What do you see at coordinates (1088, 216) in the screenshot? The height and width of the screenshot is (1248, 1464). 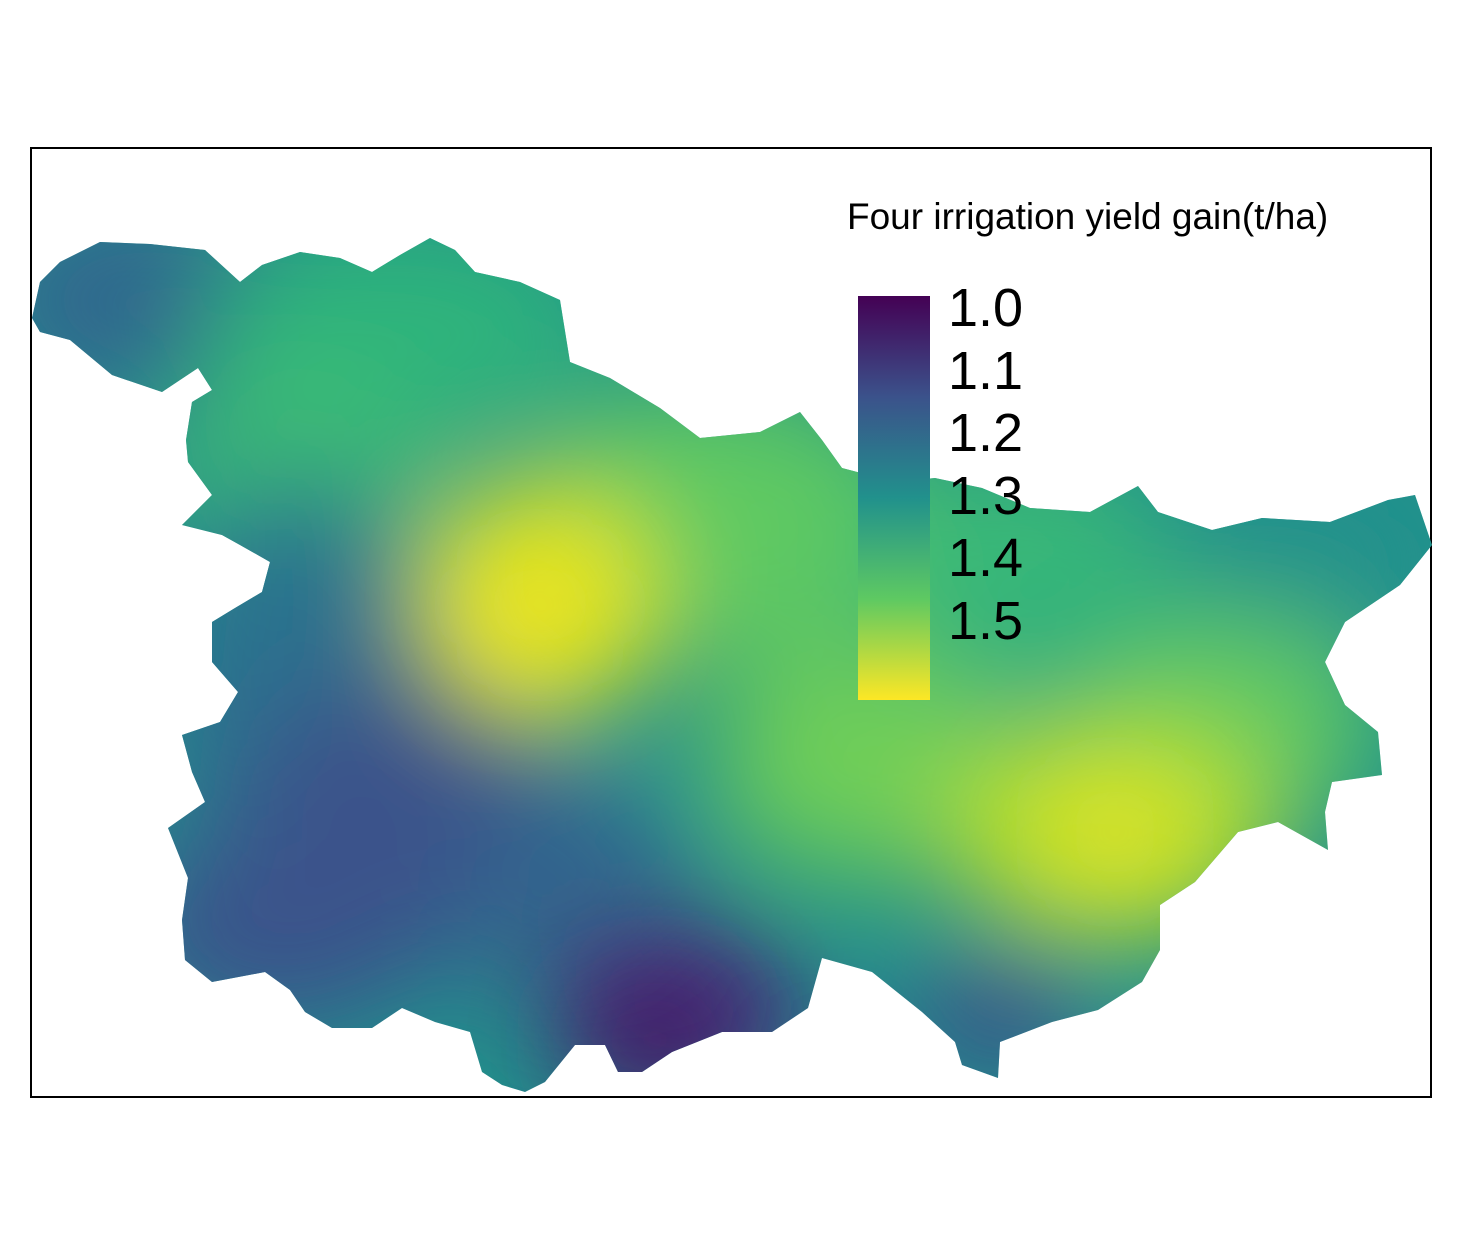 I see `legend-title: Four irrigation yield gain(t/ha)` at bounding box center [1088, 216].